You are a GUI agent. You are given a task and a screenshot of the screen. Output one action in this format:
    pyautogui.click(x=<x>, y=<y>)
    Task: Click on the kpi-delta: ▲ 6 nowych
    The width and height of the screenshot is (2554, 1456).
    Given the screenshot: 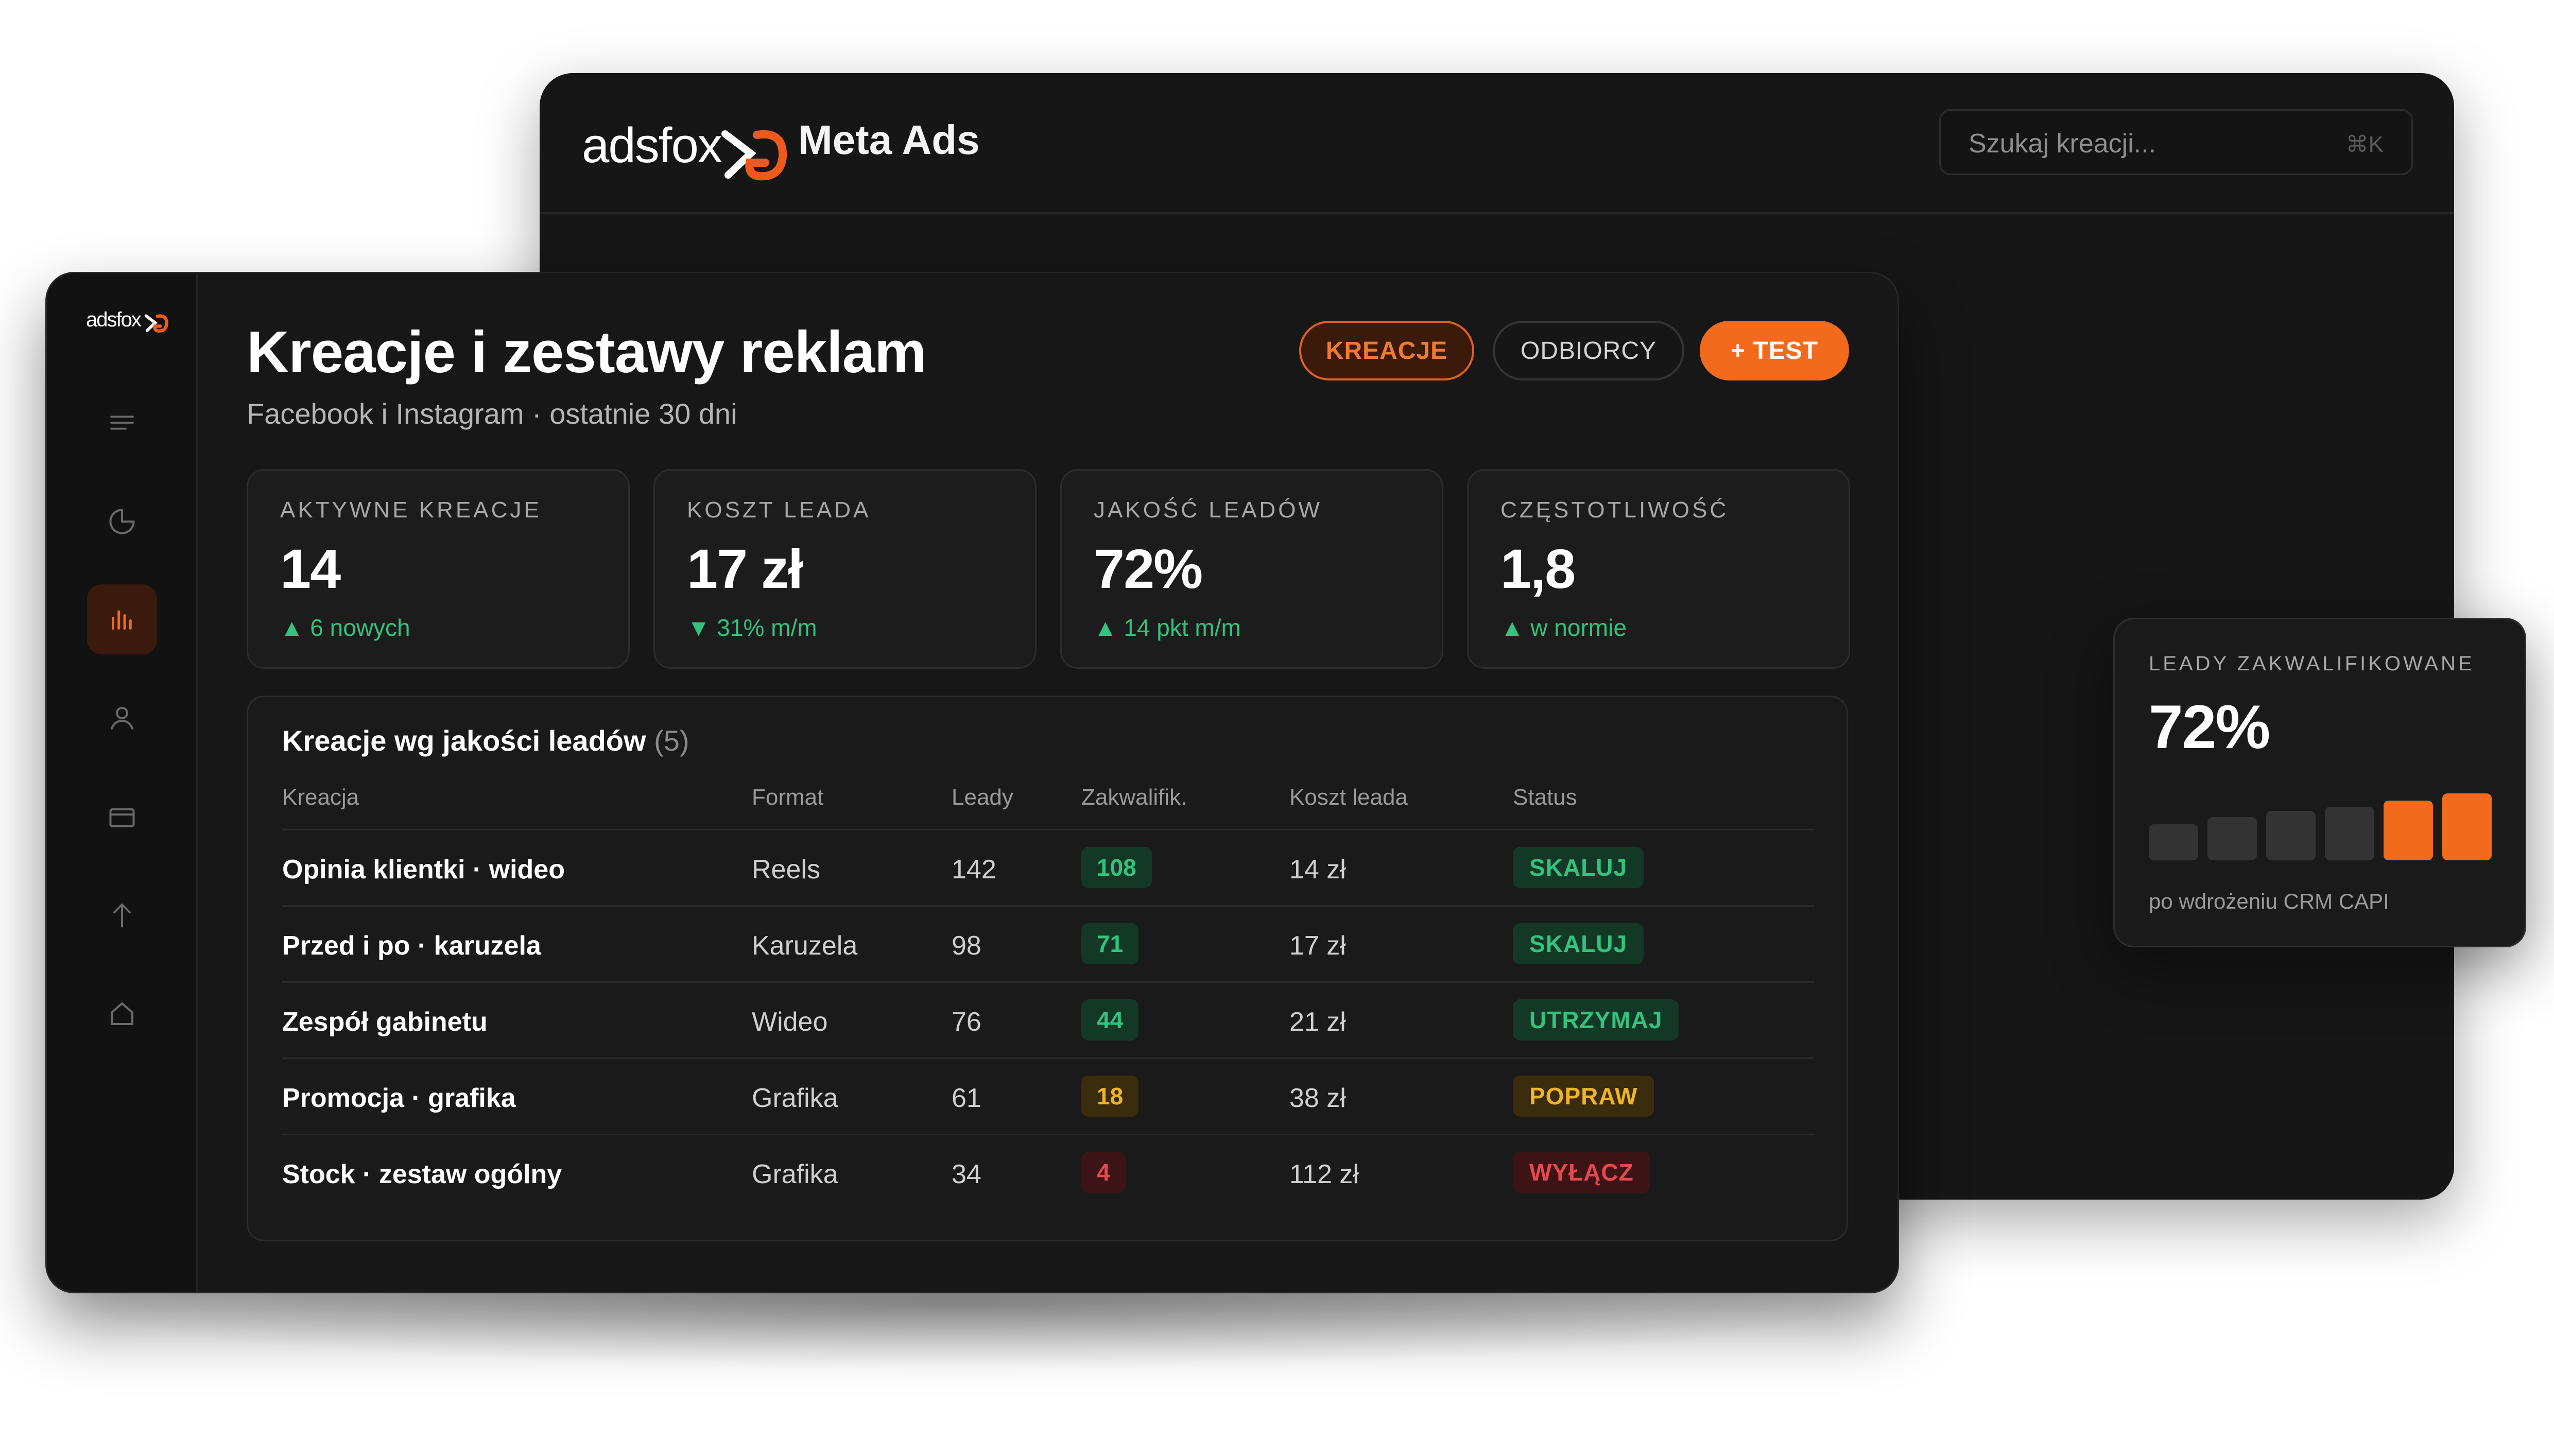 What is the action you would take?
    pyautogui.click(x=345, y=627)
    